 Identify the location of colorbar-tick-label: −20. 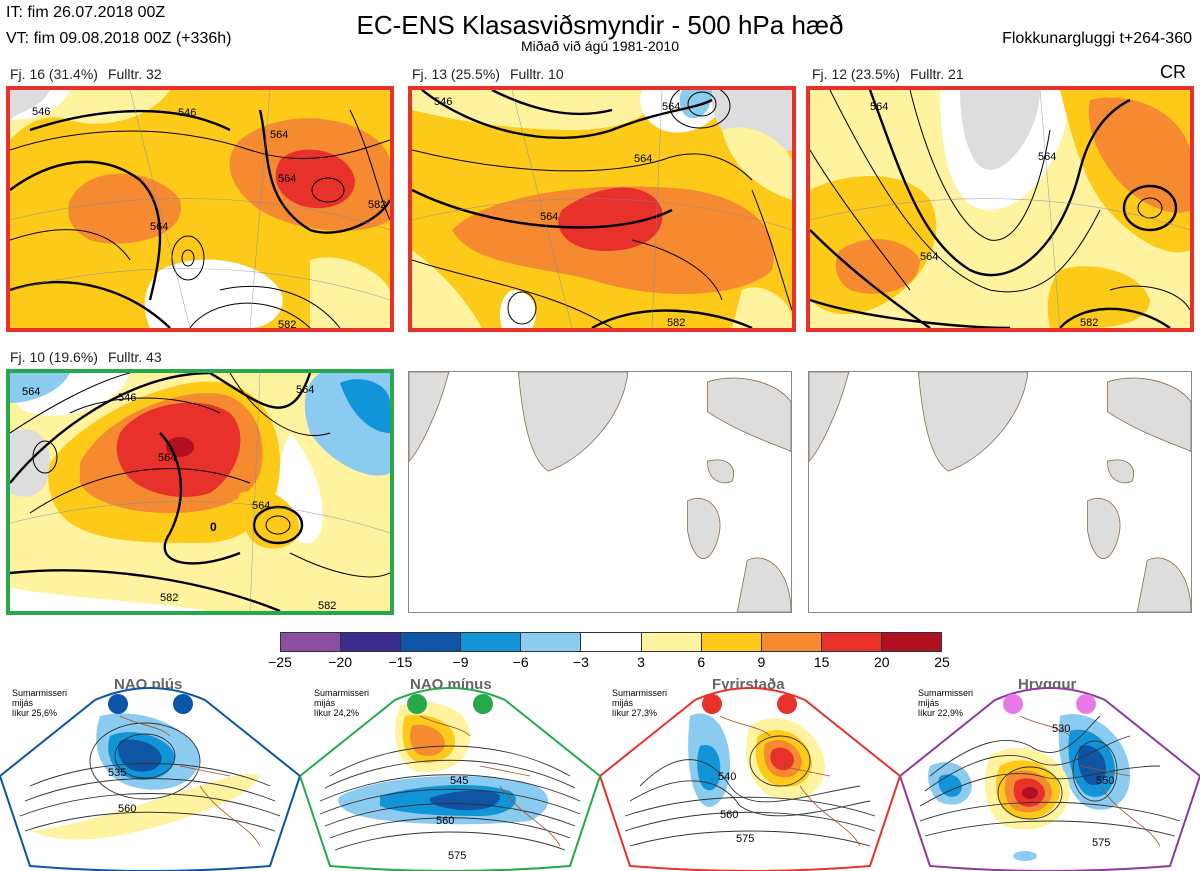
(340, 662).